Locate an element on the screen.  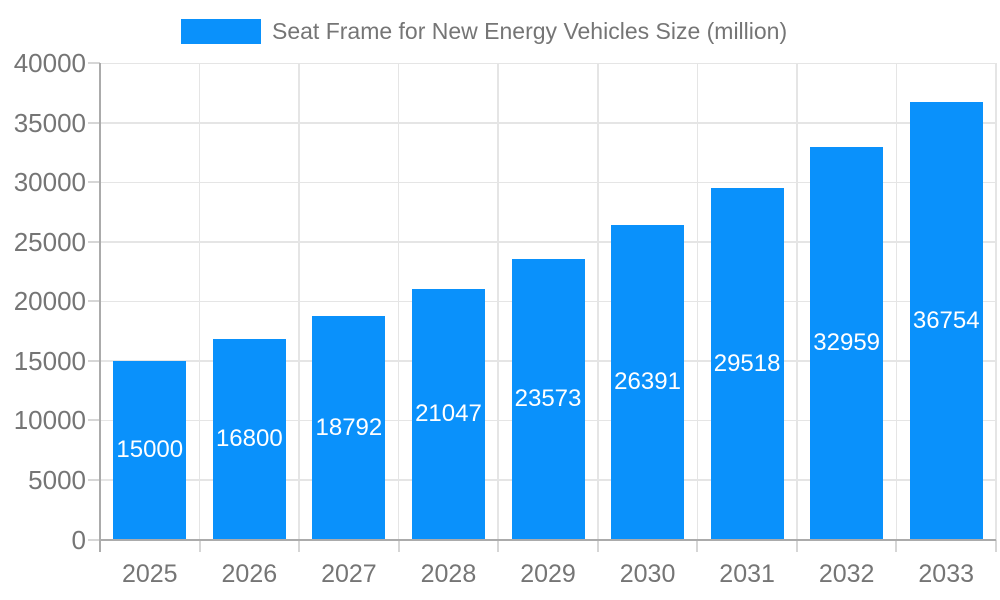
y-tick-label: 0 is located at coordinates (78, 539).